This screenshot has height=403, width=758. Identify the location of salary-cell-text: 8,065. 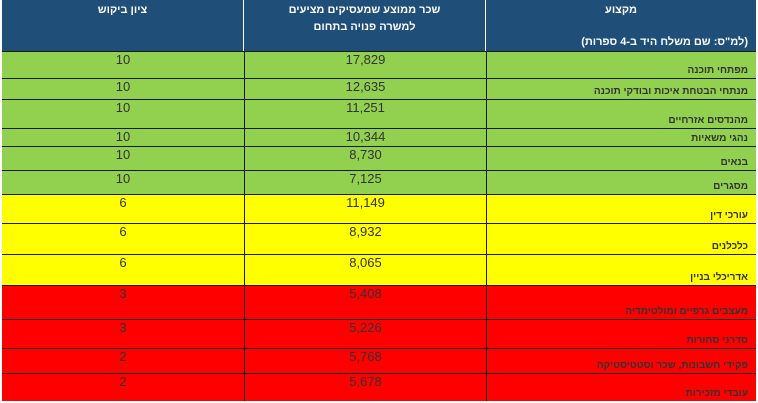
(365, 262).